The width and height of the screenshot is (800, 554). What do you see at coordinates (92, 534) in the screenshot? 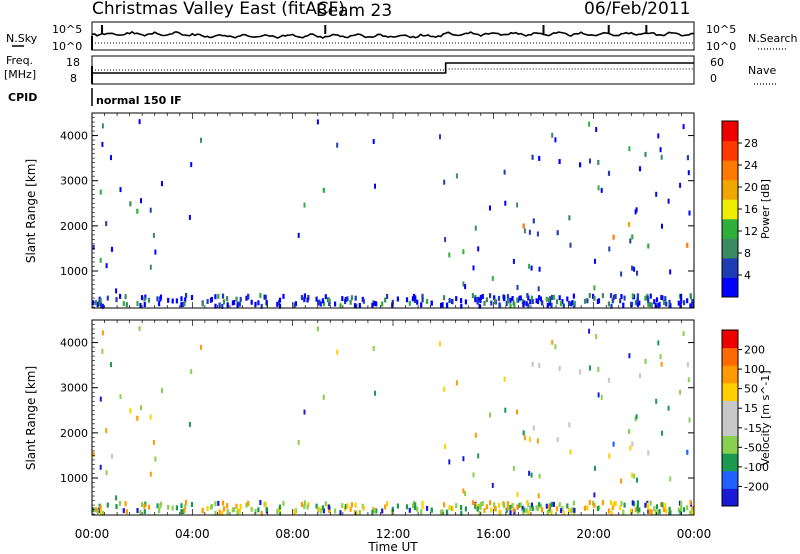
I see `time-tick-label: 00:00` at bounding box center [92, 534].